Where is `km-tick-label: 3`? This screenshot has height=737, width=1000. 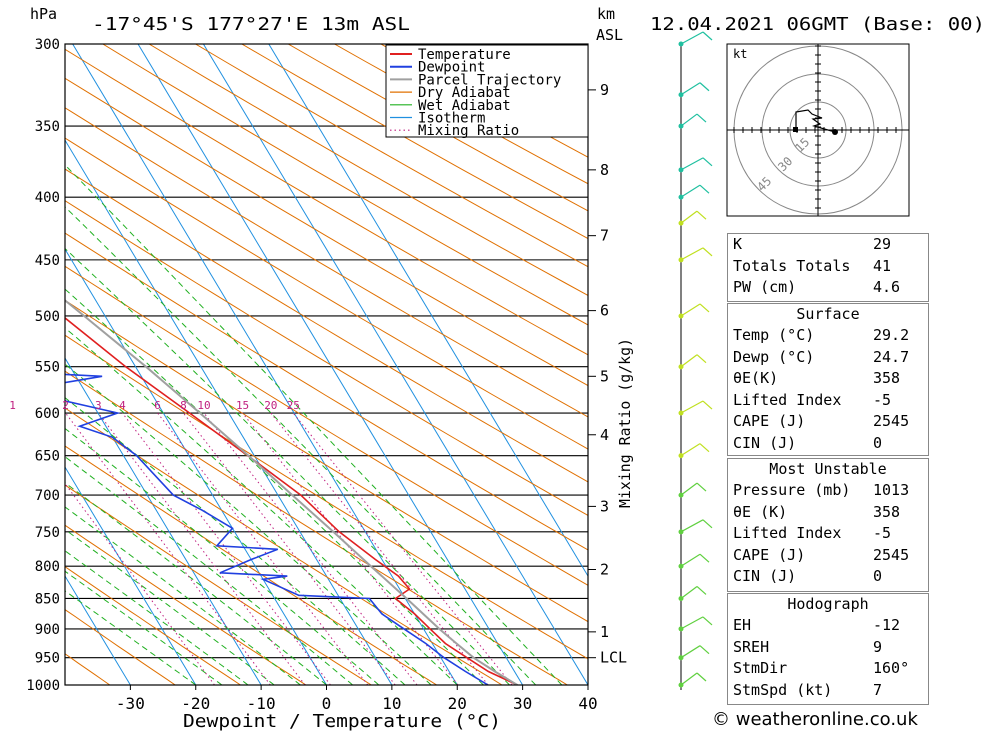 km-tick-label: 3 is located at coordinates (604, 506).